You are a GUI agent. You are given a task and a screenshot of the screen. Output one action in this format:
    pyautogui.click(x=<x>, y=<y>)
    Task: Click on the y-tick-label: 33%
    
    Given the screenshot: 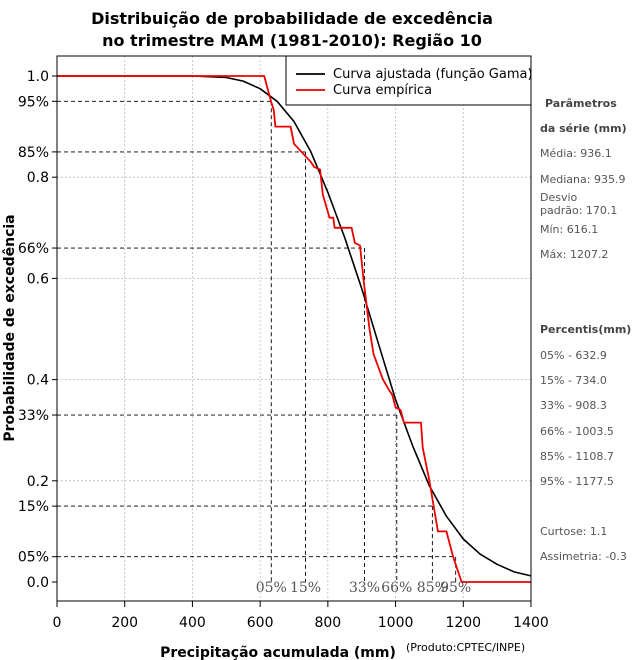 What is the action you would take?
    pyautogui.click(x=33, y=416)
    